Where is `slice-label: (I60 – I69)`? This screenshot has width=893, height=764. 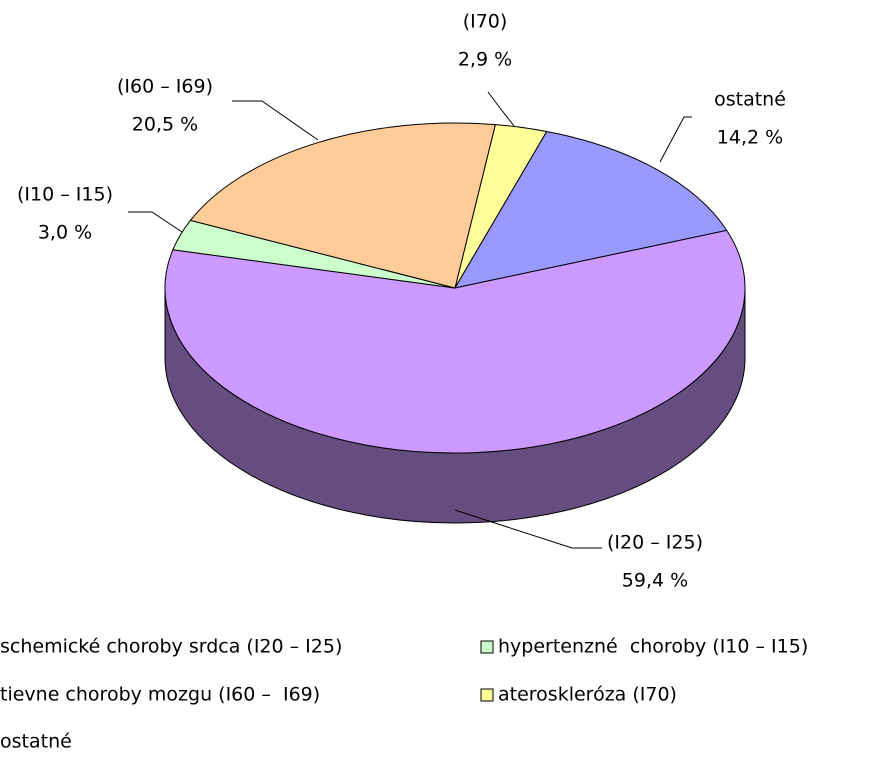 slice-label: (I60 – I69) is located at coordinates (165, 87).